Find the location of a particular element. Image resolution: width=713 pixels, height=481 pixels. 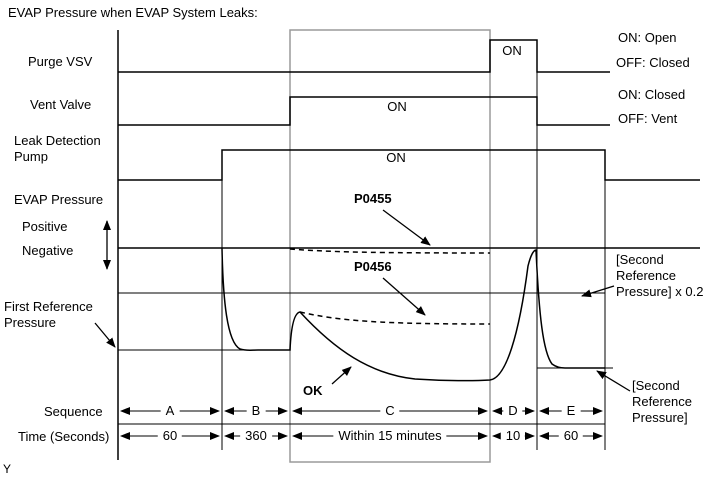

vent-valve-legend-on: ON: Closed is located at coordinates (652, 94).